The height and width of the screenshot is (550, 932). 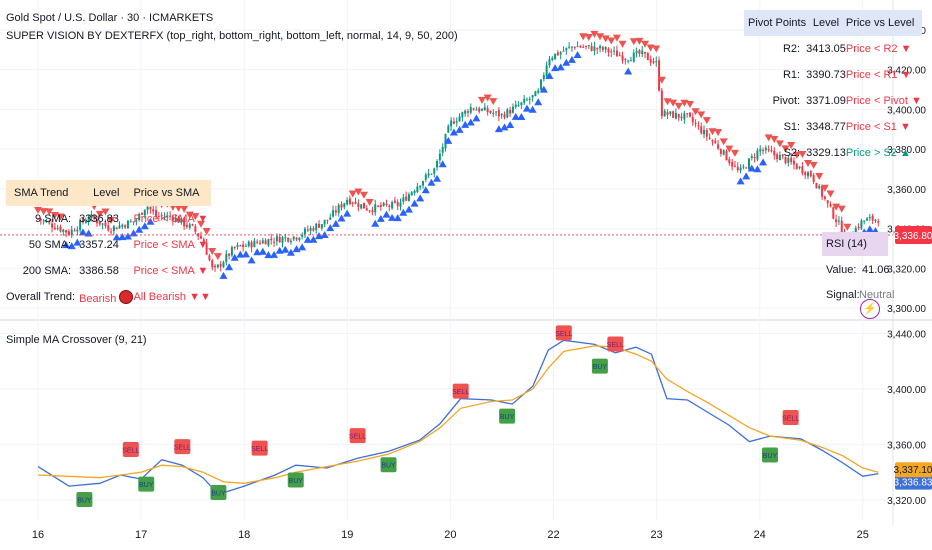 I want to click on overall-trend-status: All Bearish ▼▼, so click(x=172, y=297).